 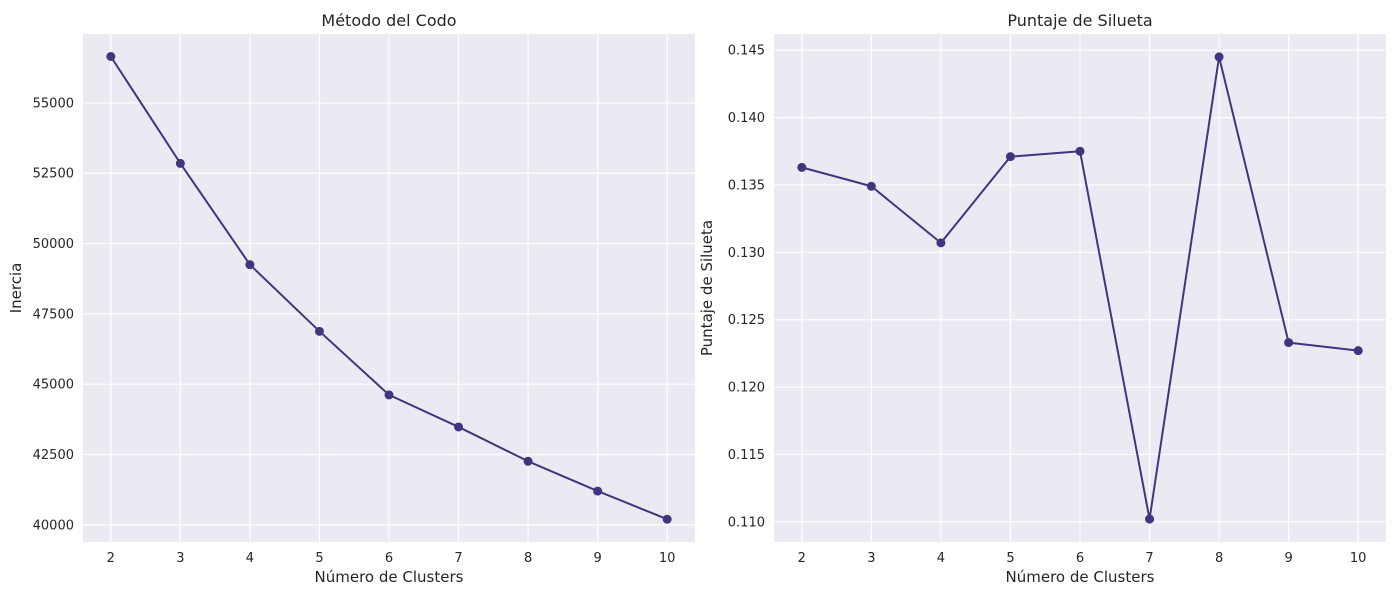 I want to click on silhouette-x-tick-label: 10, so click(x=1358, y=558).